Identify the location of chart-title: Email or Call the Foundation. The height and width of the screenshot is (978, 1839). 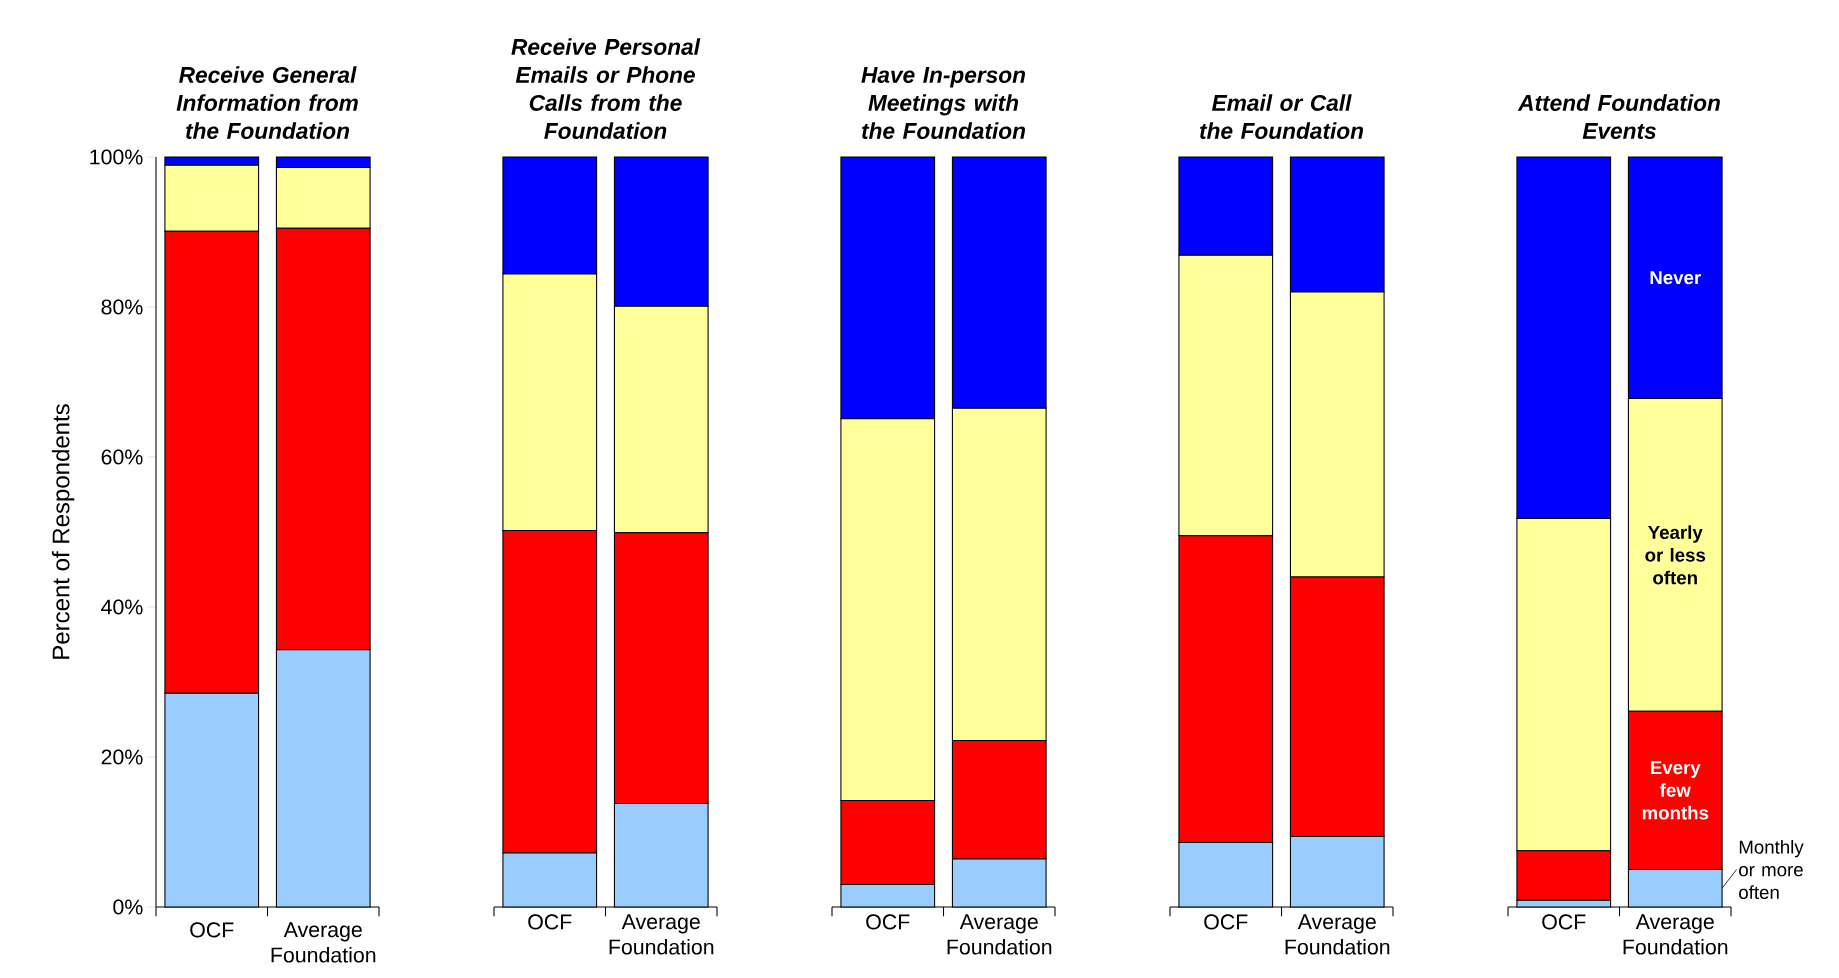
(1282, 116).